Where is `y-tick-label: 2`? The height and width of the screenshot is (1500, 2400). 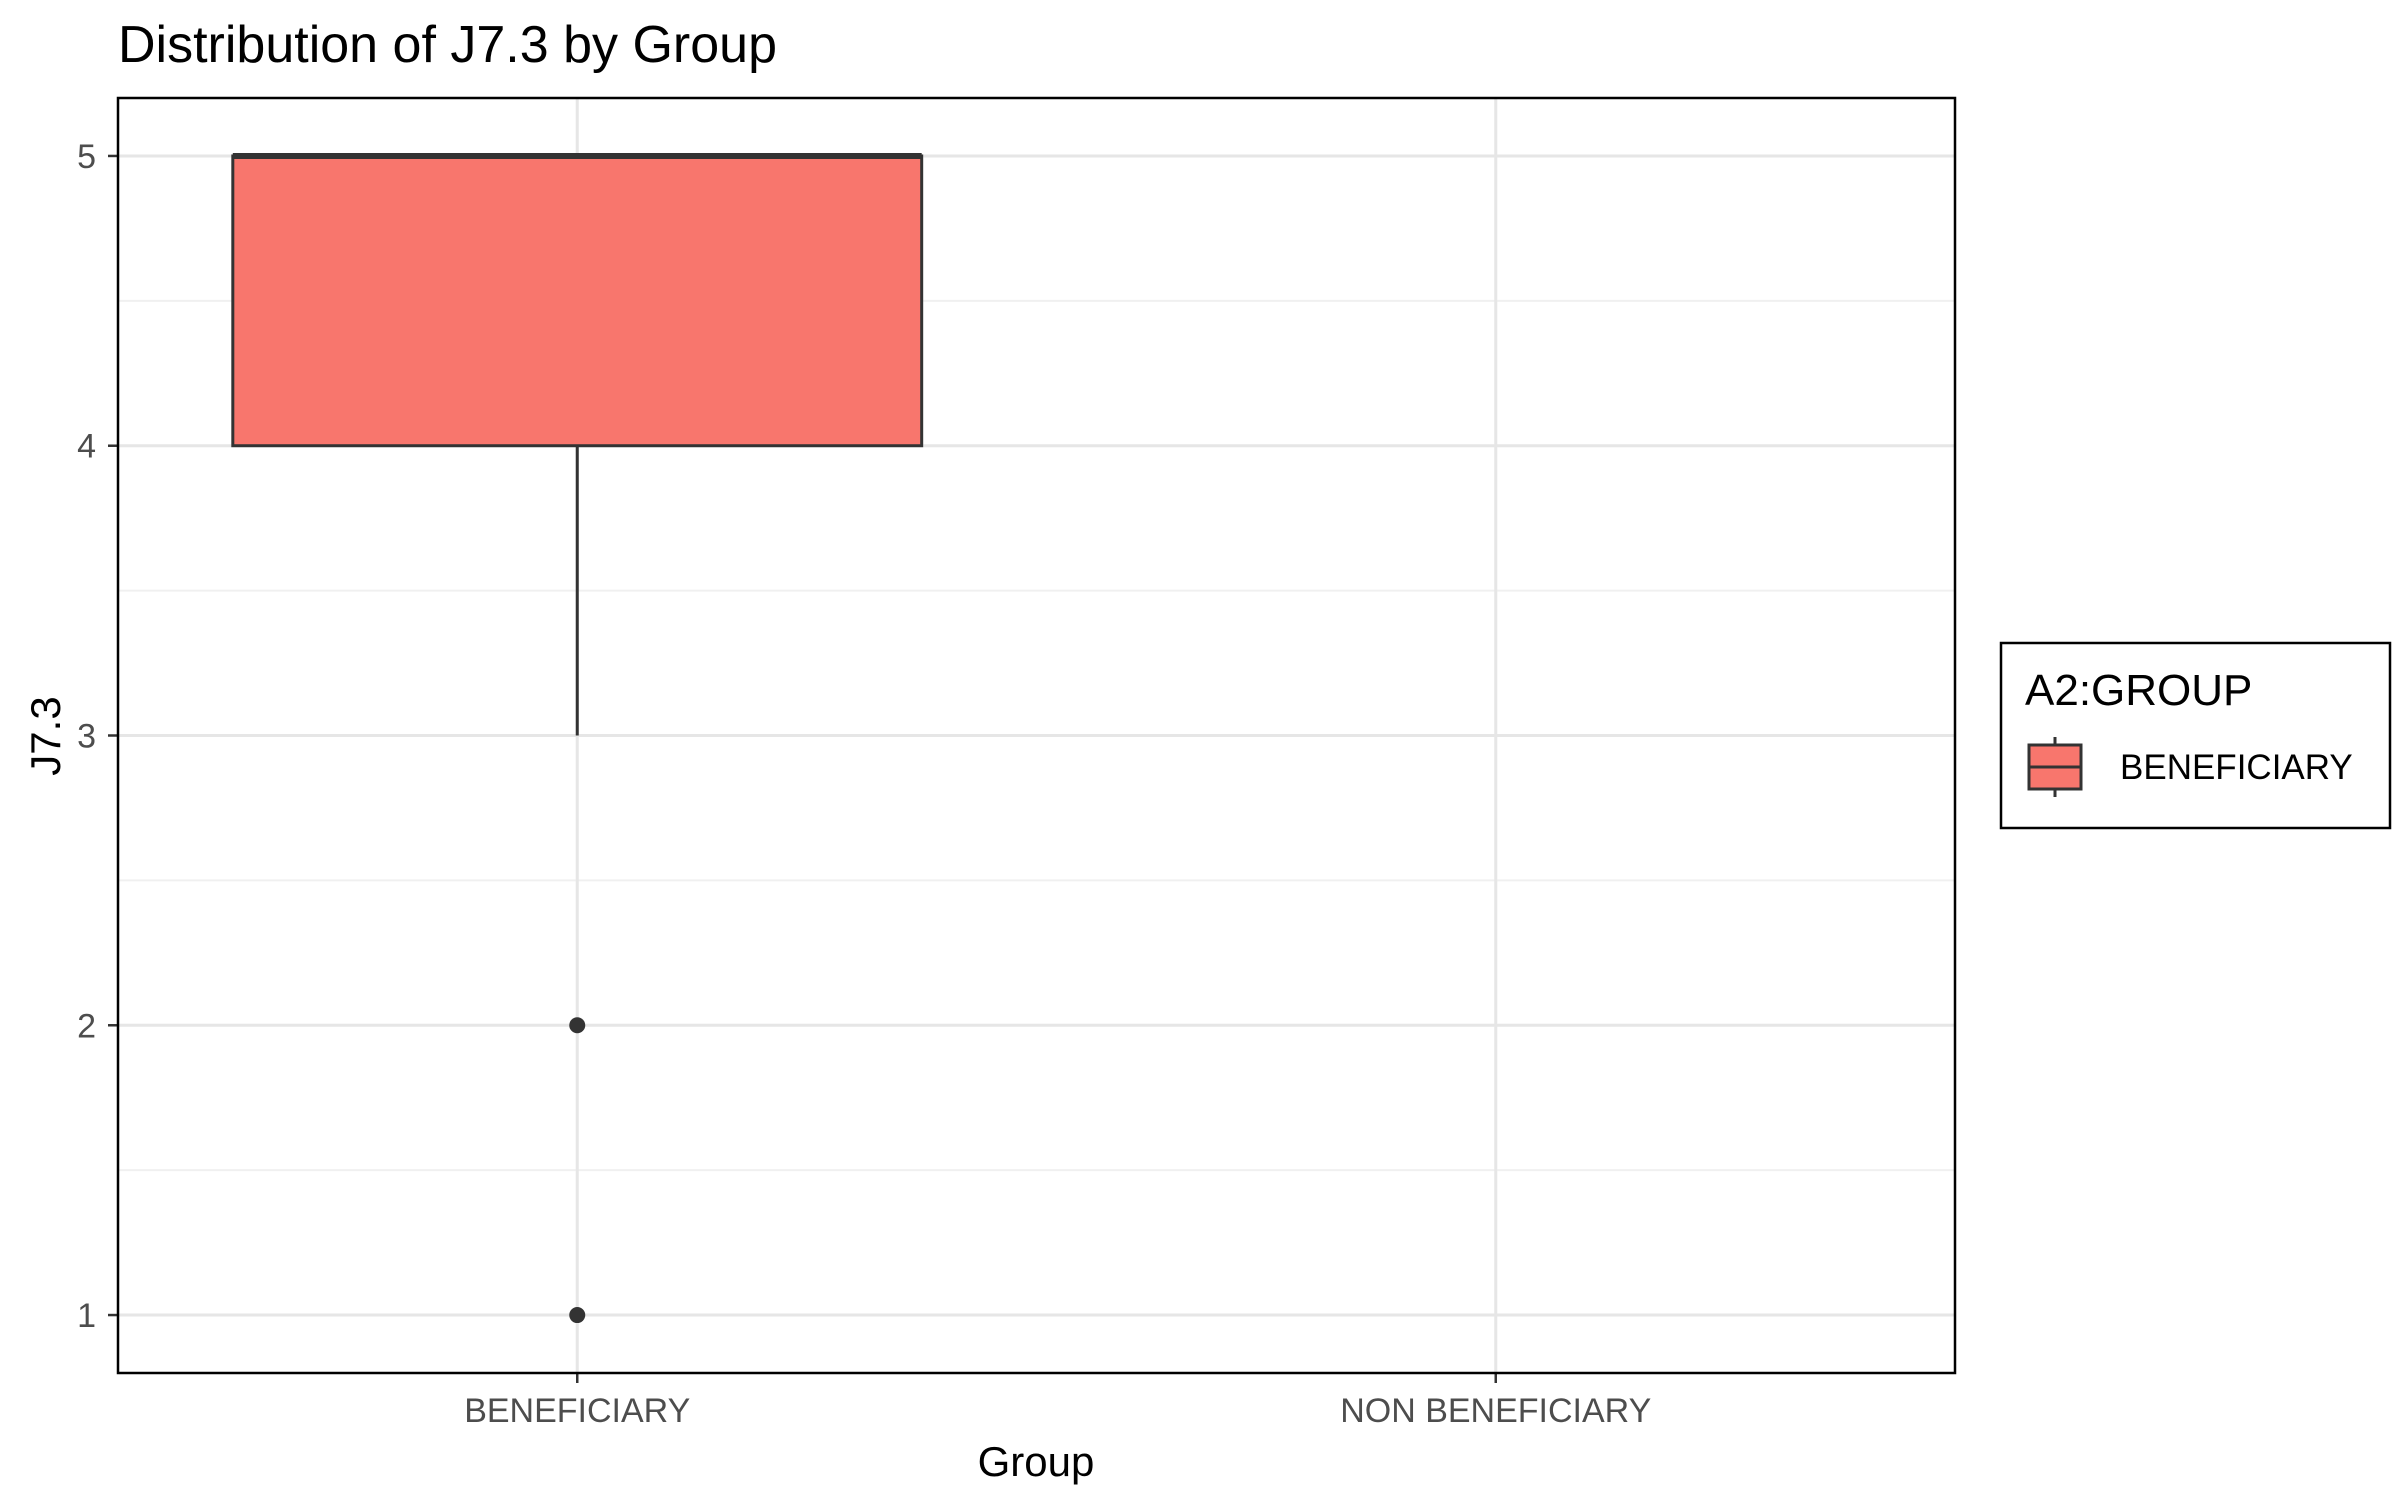
y-tick-label: 2 is located at coordinates (86, 1026).